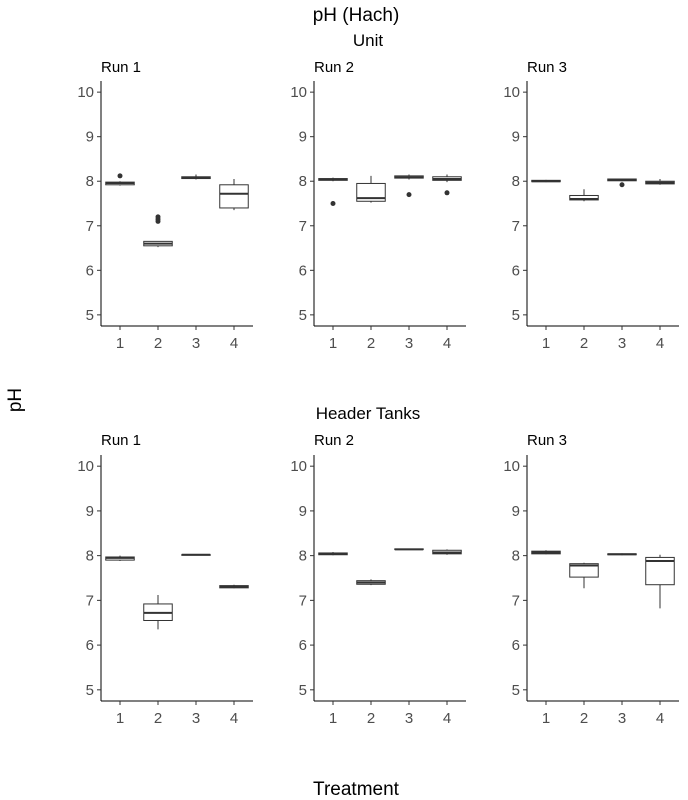 This screenshot has height=800, width=688. Describe the element at coordinates (368, 413) in the screenshot. I see `section-title: Header Tanks` at that location.